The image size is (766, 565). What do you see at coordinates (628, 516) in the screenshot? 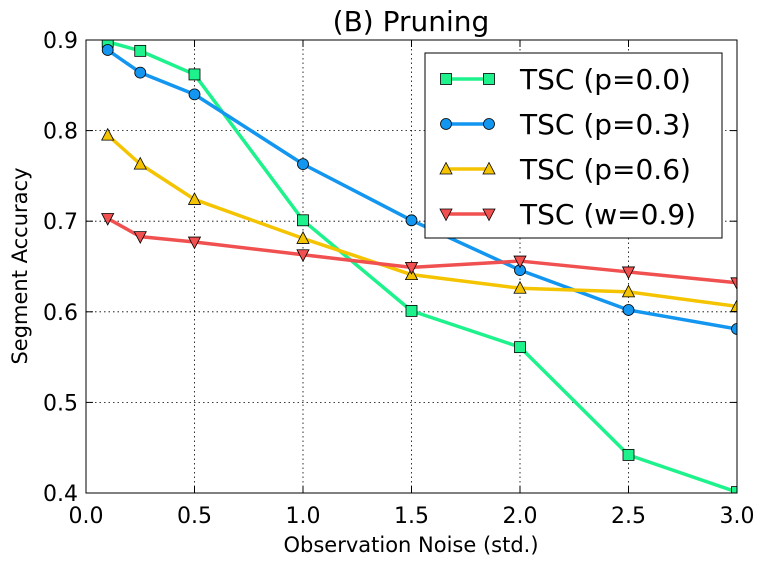
I see `x-tick-label: 2.5` at bounding box center [628, 516].